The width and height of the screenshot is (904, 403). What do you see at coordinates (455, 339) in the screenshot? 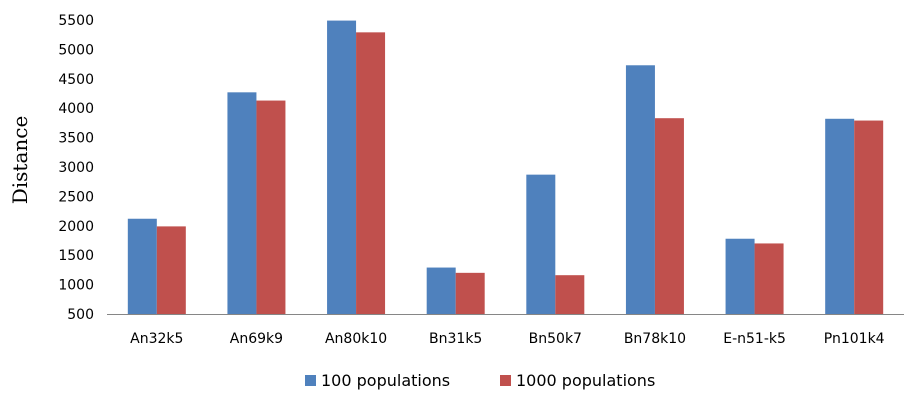
I see `x-tick-label: Bn31k5` at bounding box center [455, 339].